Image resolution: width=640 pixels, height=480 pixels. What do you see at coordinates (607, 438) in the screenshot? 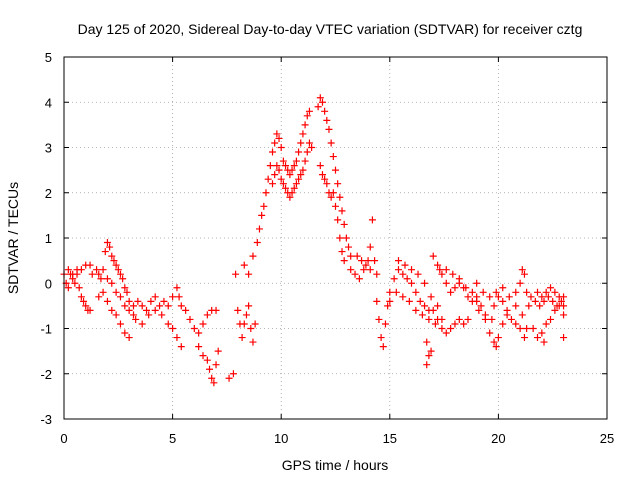
I see `x-tick-label: 25` at bounding box center [607, 438].